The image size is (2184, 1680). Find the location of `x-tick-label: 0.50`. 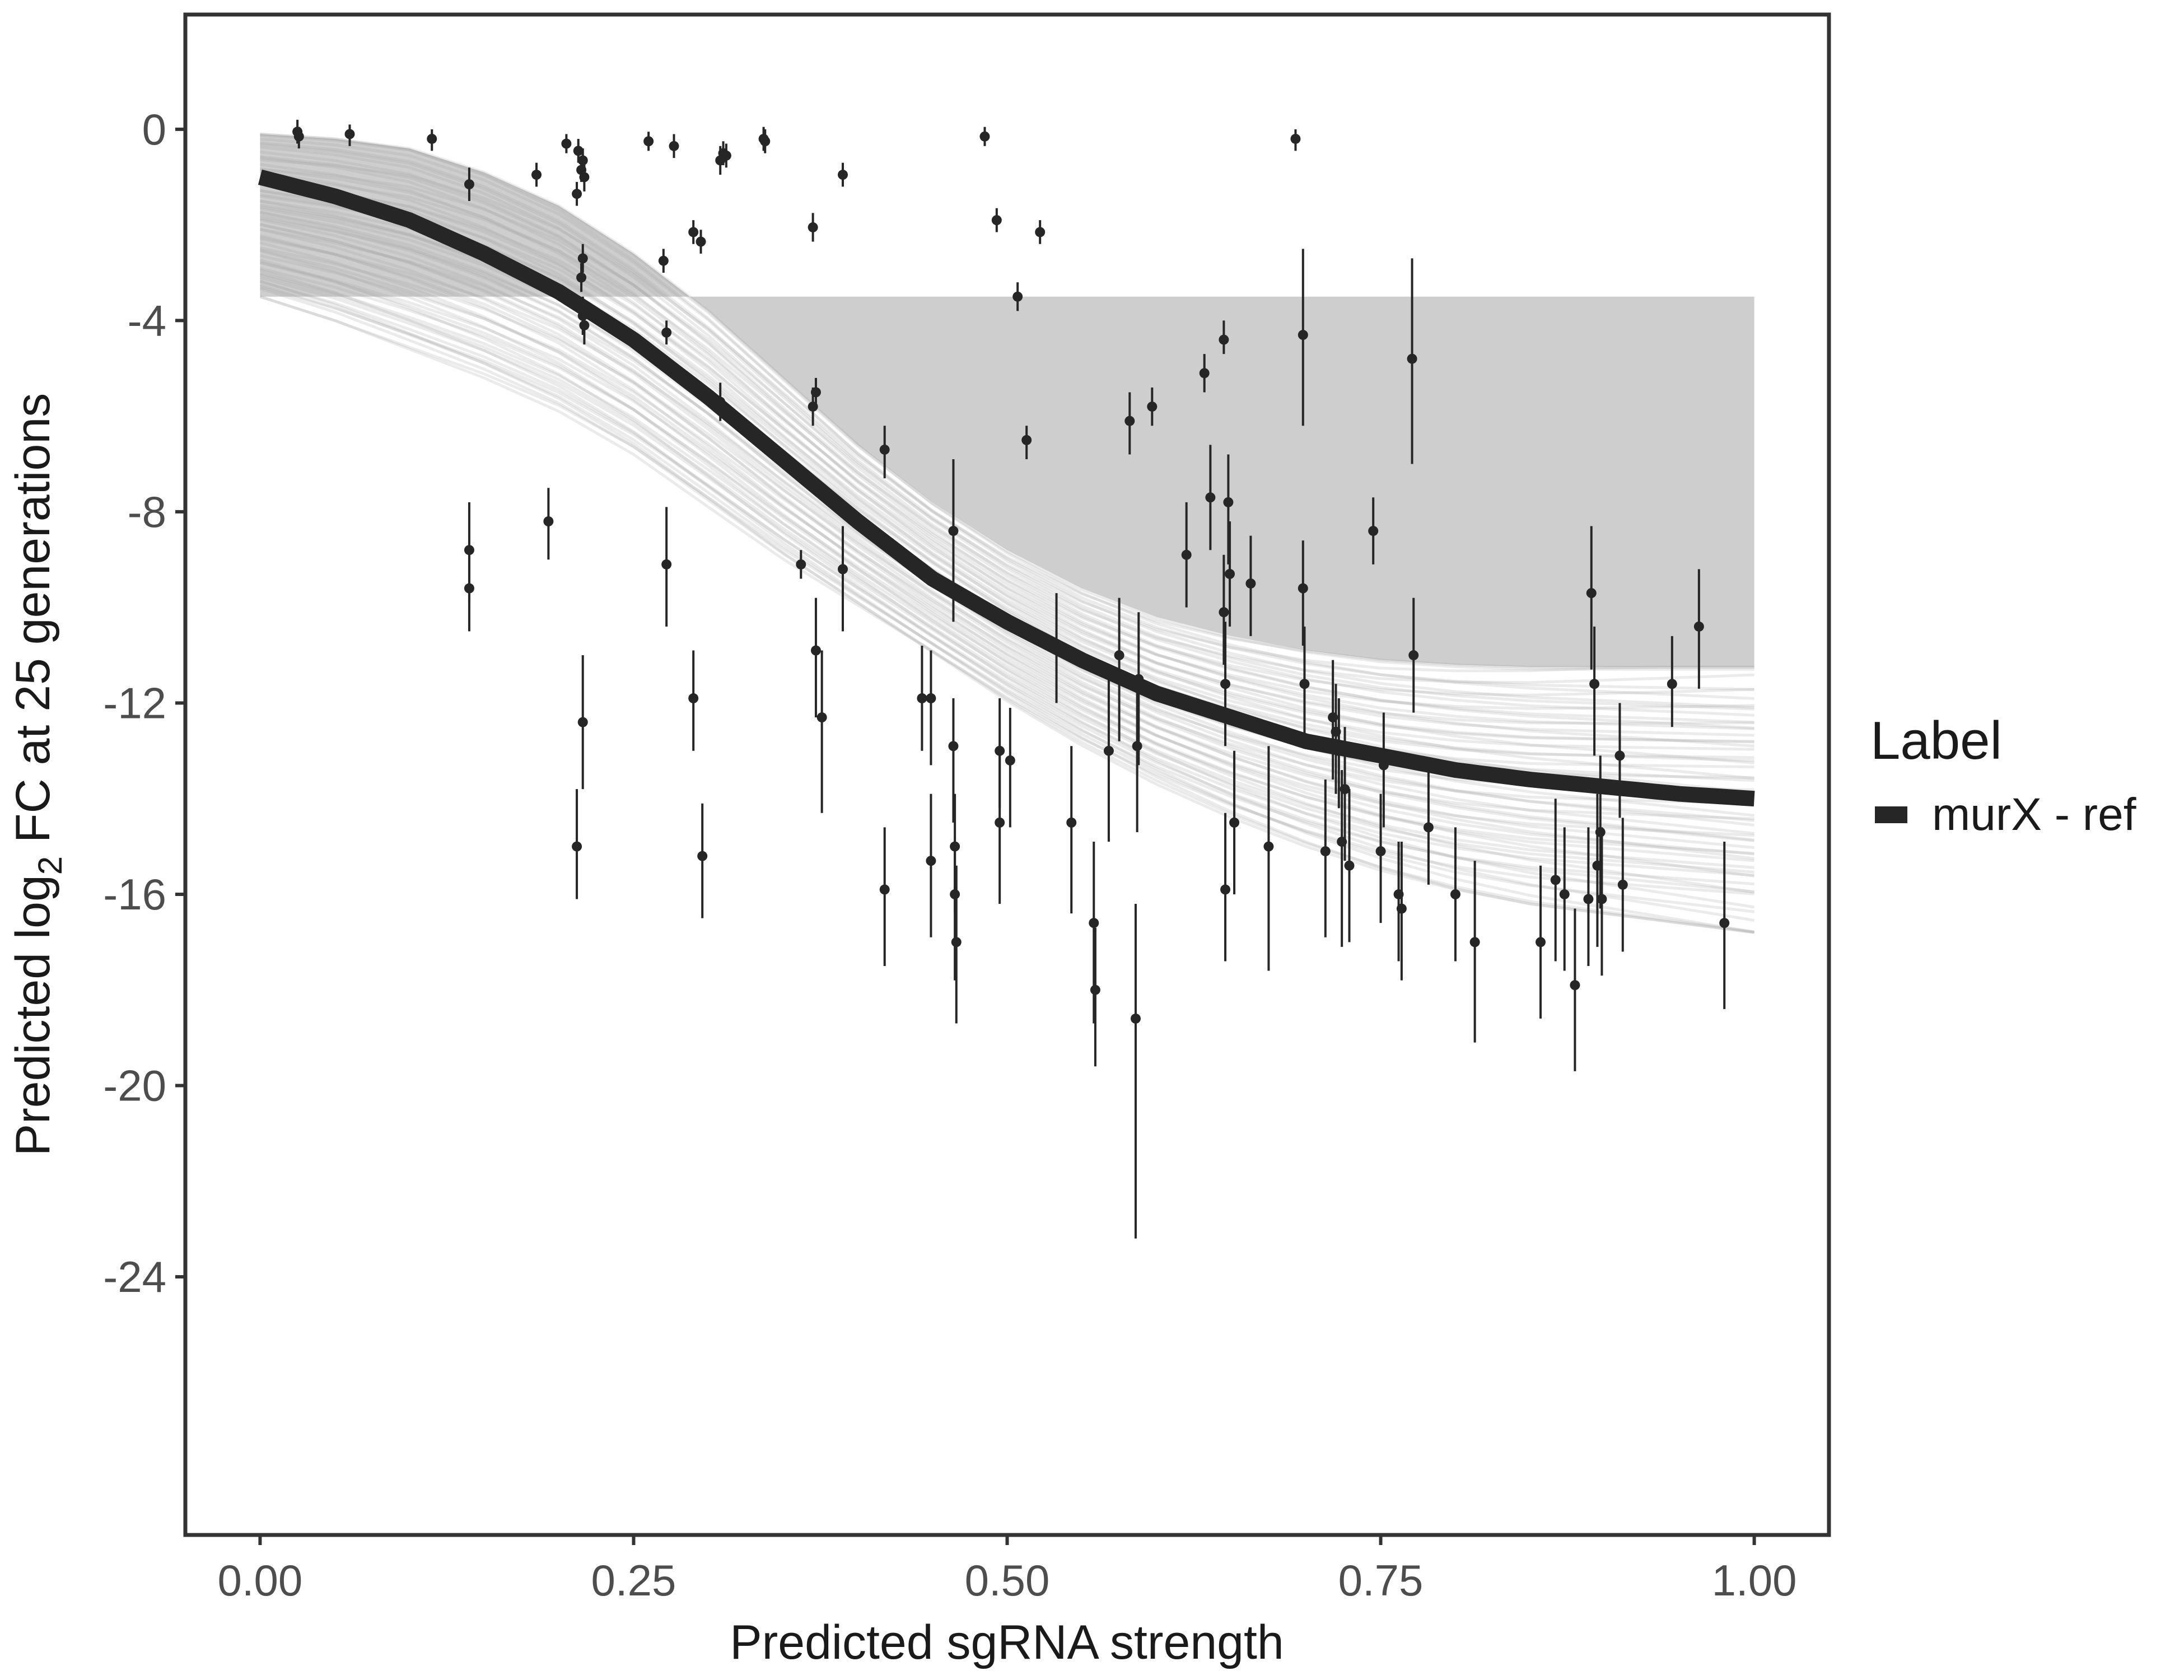

x-tick-label: 0.50 is located at coordinates (1008, 1581).